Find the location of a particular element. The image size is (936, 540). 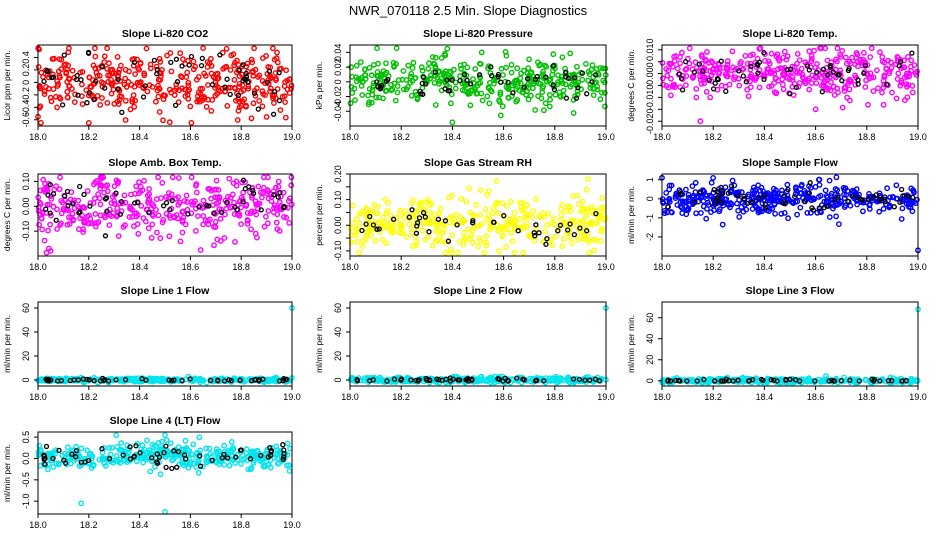

y-tick-label: 0.20 is located at coordinates (338, 174).